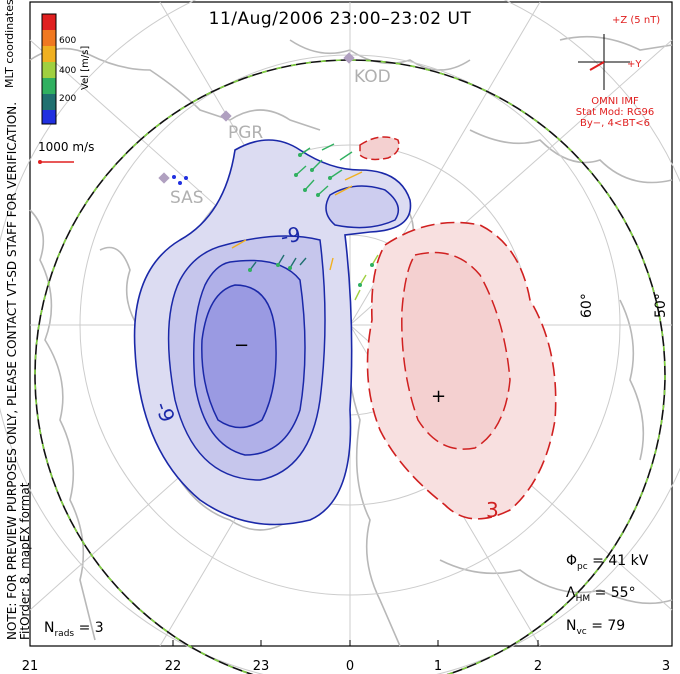  What do you see at coordinates (581, 631) in the screenshot?
I see `stat-n-vc-sub: vc` at bounding box center [581, 631].